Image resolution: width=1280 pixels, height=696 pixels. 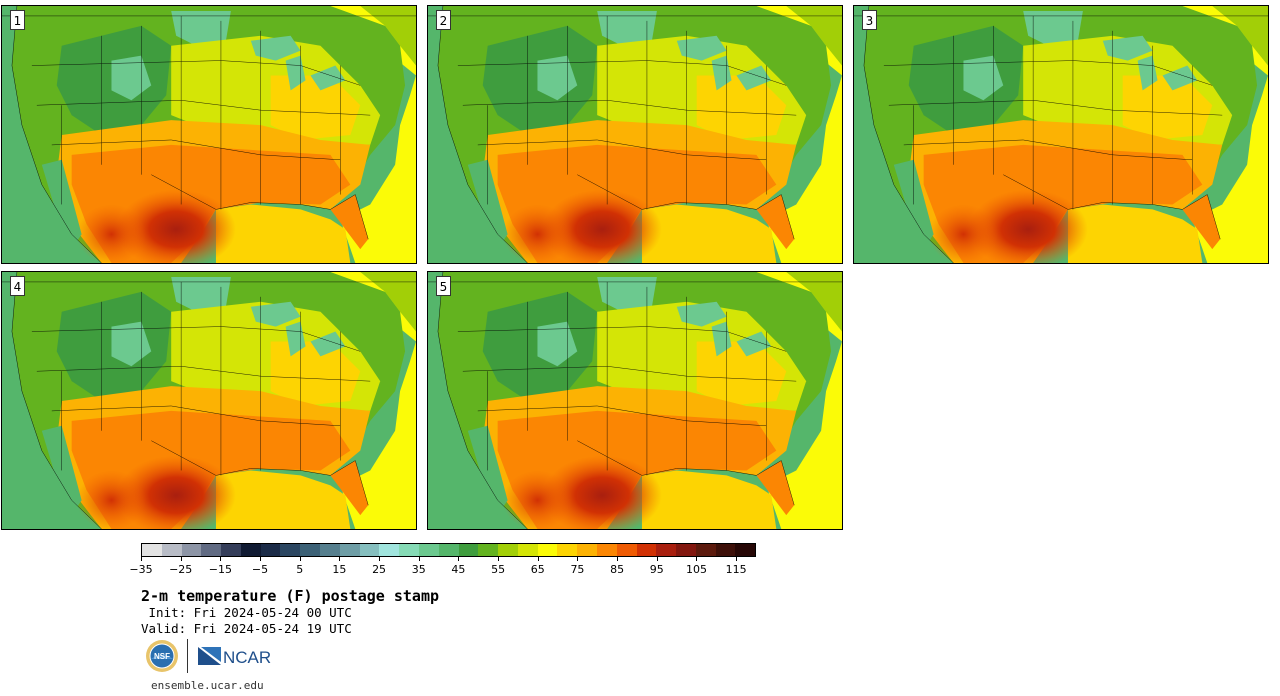 I want to click on colorbar-tick-label: 75, so click(x=577, y=569).